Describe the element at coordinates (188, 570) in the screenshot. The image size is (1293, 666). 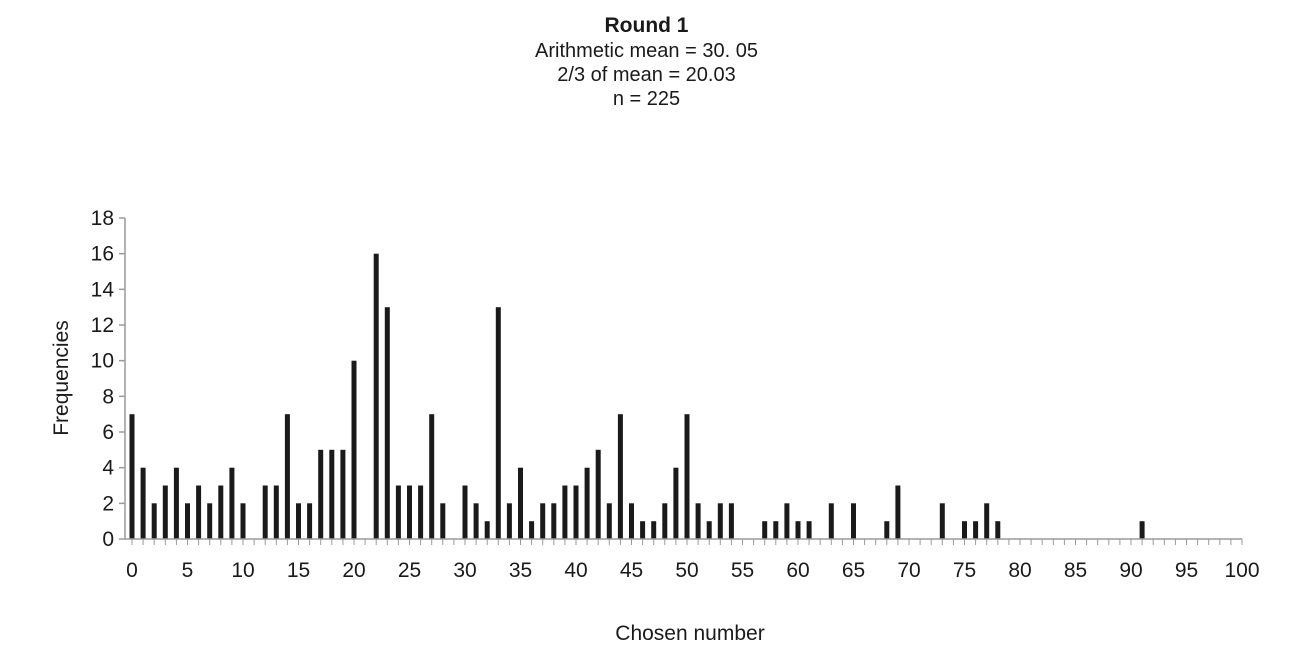
I see `x-tick-label: 5` at that location.